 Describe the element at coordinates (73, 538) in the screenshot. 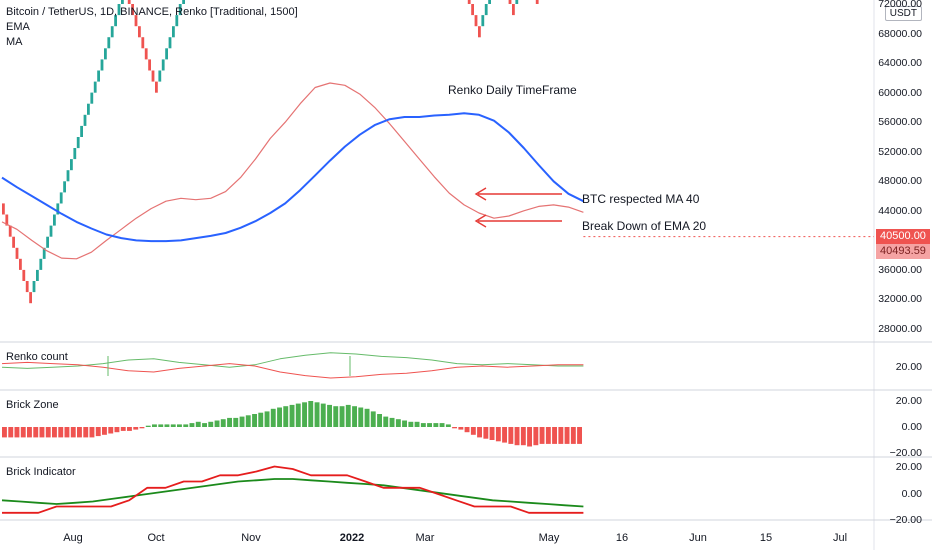

I see `time-axis-label: Aug` at that location.